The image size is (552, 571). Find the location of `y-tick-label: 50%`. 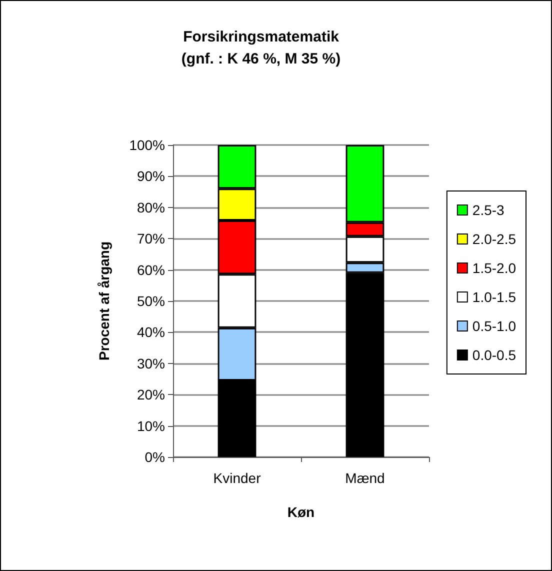

y-tick-label: 50% is located at coordinates (150, 301).